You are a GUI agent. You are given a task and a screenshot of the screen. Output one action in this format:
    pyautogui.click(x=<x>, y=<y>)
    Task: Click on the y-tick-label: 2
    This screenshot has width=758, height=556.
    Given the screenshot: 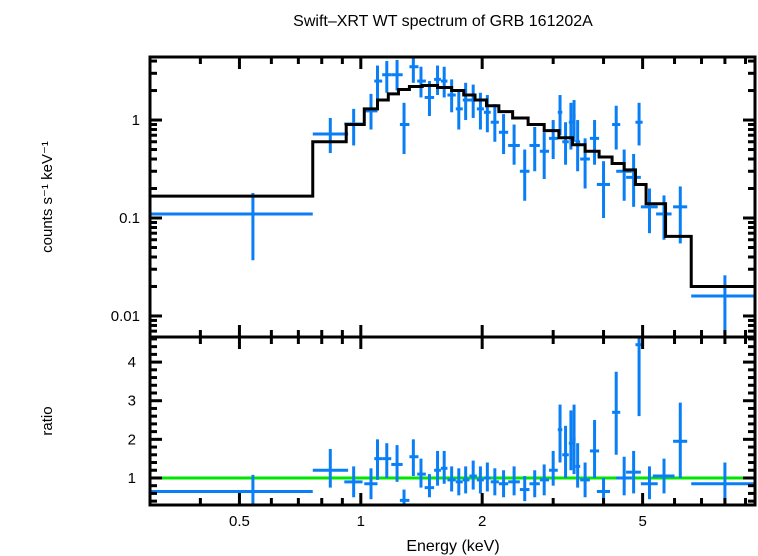 What is the action you would take?
    pyautogui.click(x=132, y=439)
    